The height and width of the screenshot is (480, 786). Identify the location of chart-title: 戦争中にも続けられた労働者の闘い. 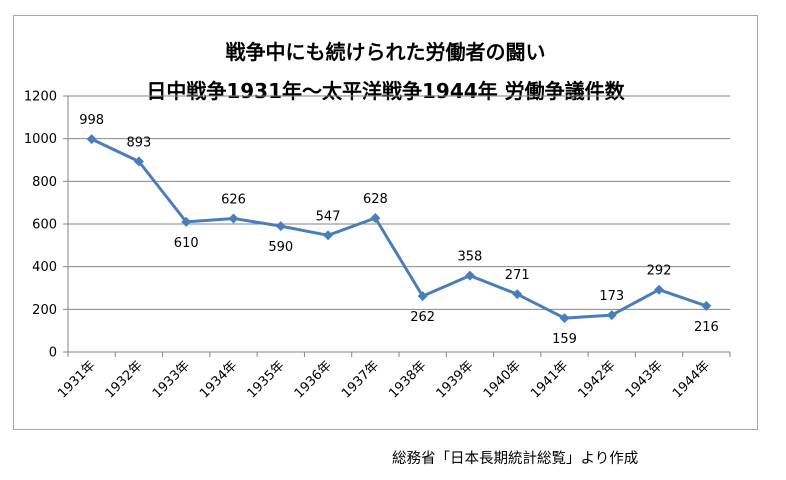
(385, 52).